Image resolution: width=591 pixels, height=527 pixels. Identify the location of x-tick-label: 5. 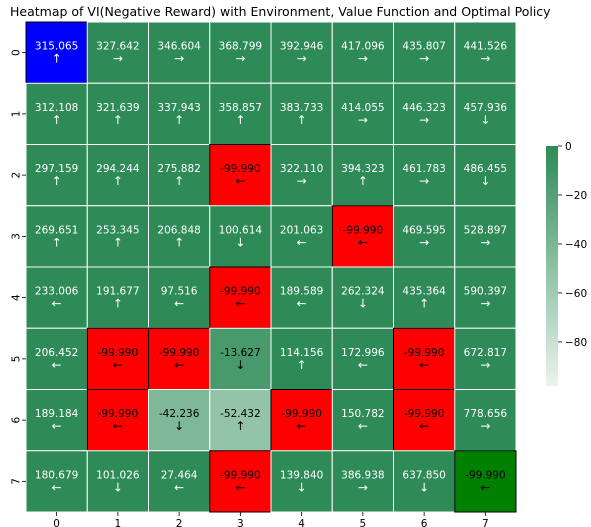
(363, 522).